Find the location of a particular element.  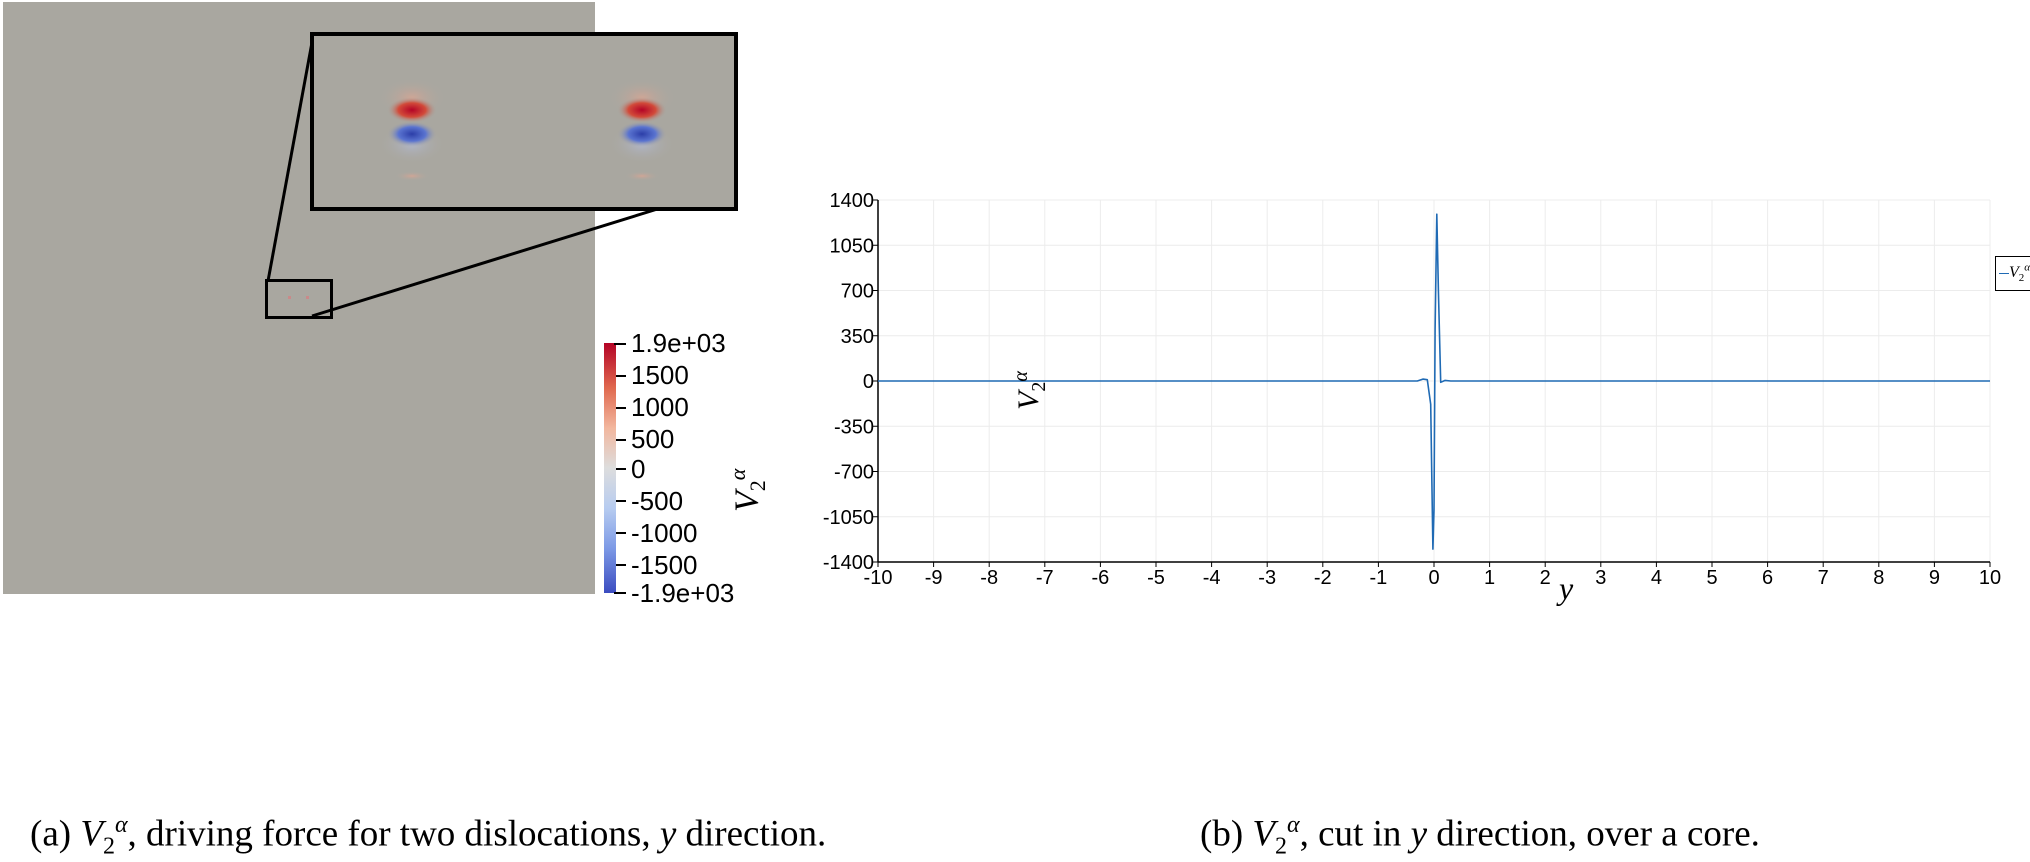

colorbar-tick-label: -500 is located at coordinates (657, 501).